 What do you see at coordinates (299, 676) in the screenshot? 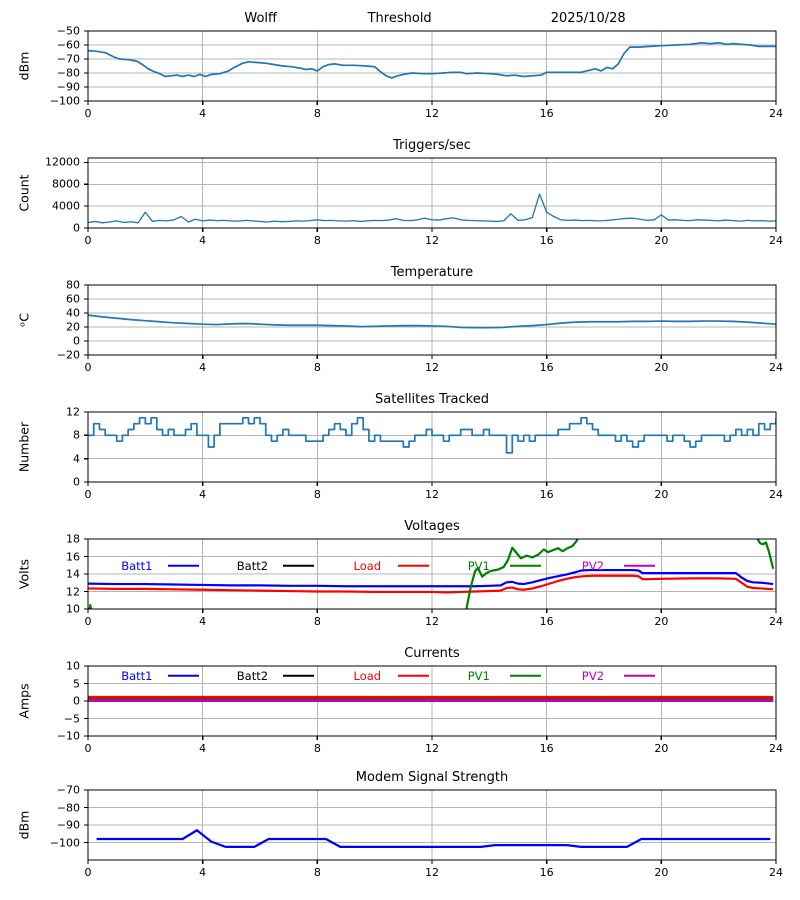
I see `legend-sample-currents-Batt2` at bounding box center [299, 676].